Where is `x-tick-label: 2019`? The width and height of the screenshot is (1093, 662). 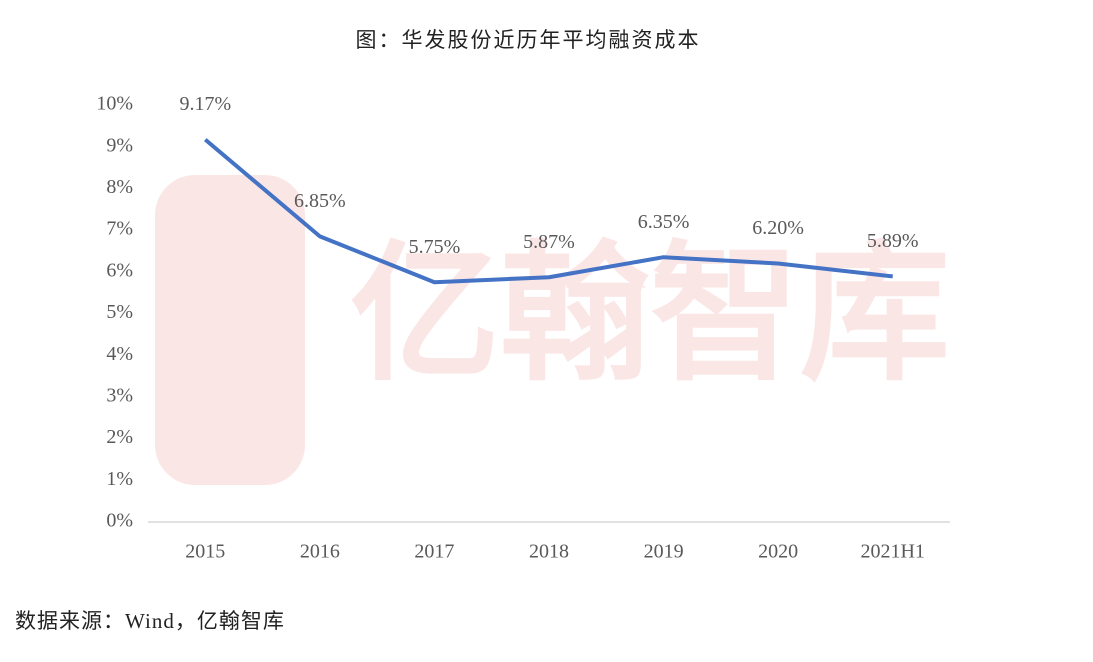 x-tick-label: 2019 is located at coordinates (664, 552).